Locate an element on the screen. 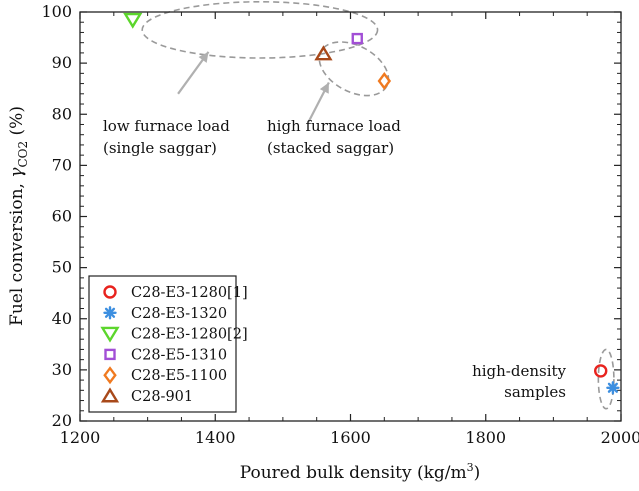 The height and width of the screenshot is (491, 639). annotation-high-load-line2: (stacked saggar) is located at coordinates (330, 148).